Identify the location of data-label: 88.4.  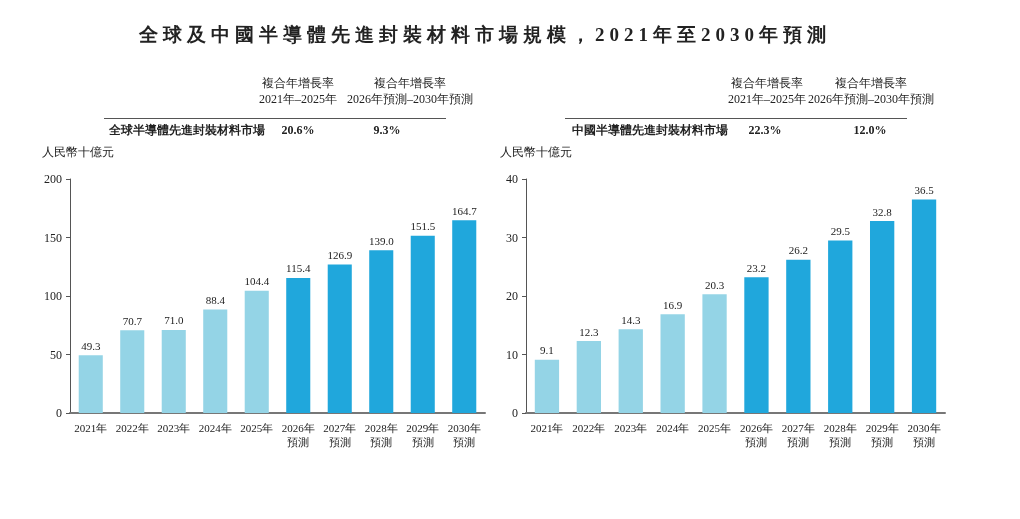
(215, 300).